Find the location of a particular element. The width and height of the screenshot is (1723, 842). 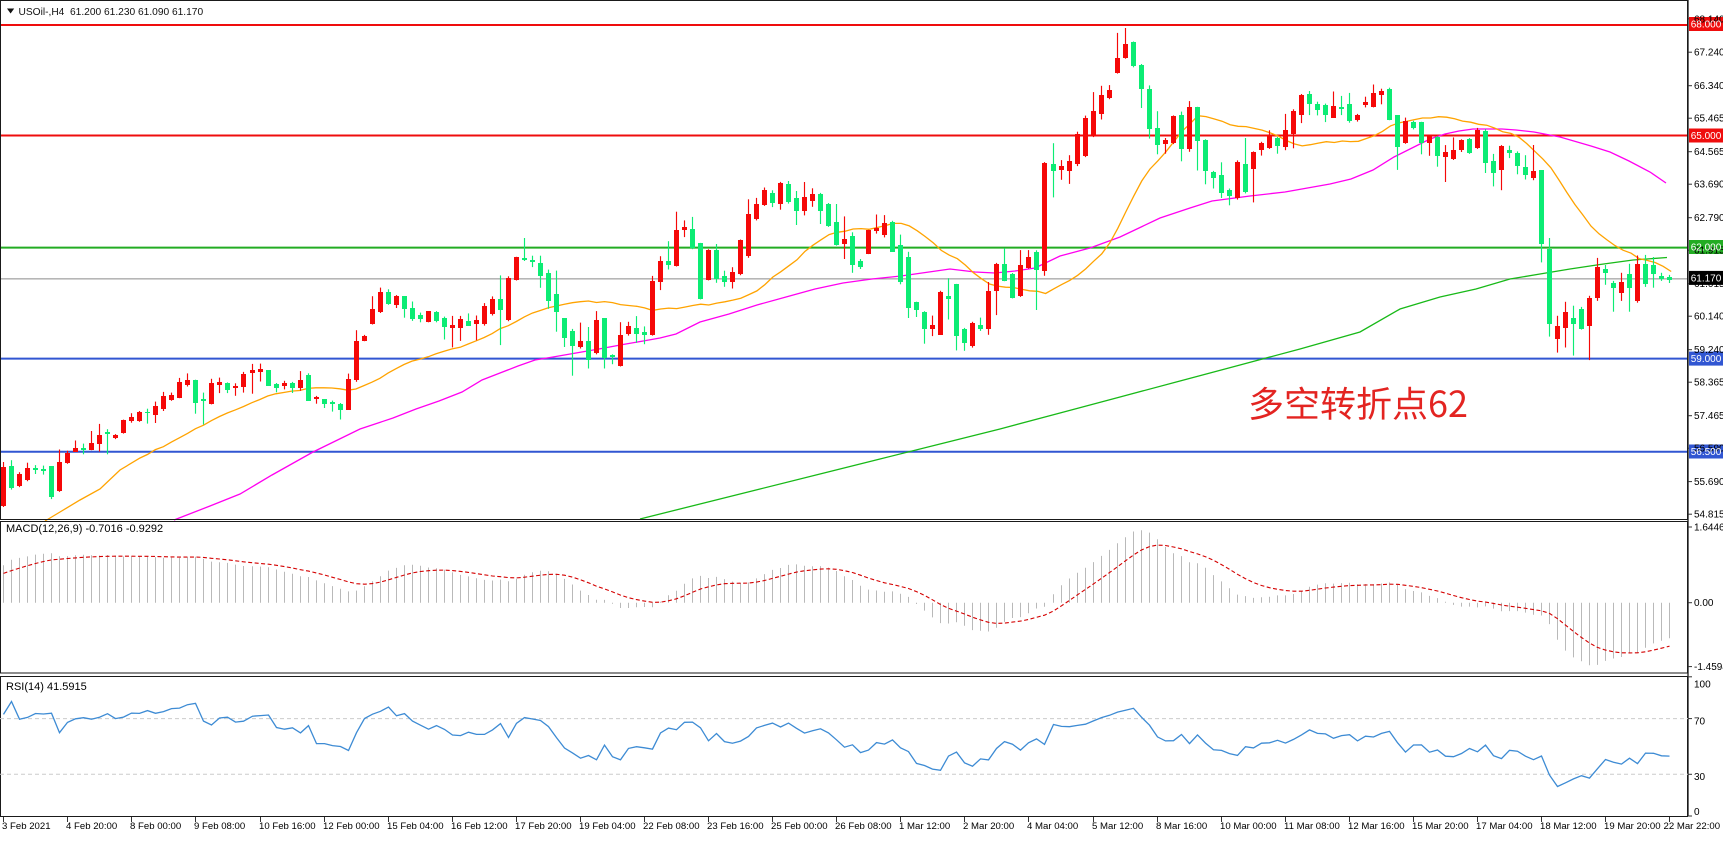

svg-text:USOil-,H4 61.200 61.230 61.09: USOil-,H4 61.200 61.230 61.090 61.170 is located at coordinates (111, 12).